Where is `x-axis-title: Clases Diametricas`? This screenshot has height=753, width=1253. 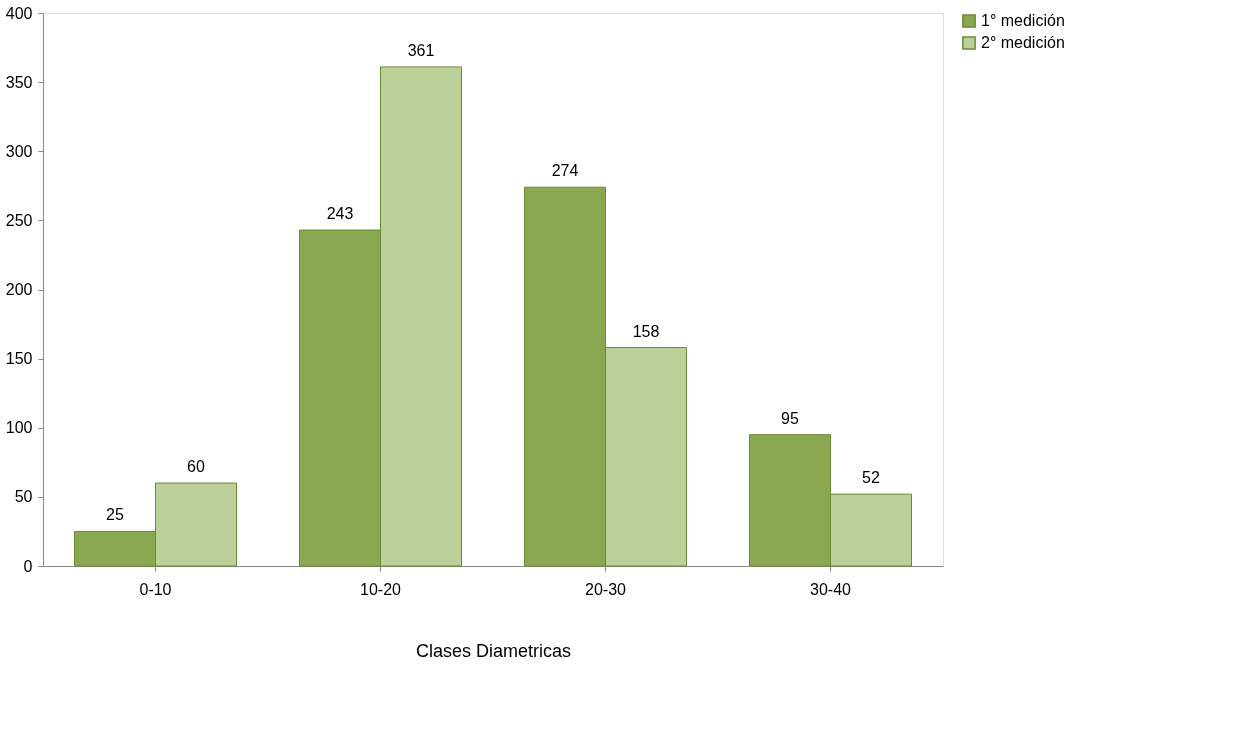 x-axis-title: Clases Diametricas is located at coordinates (493, 650).